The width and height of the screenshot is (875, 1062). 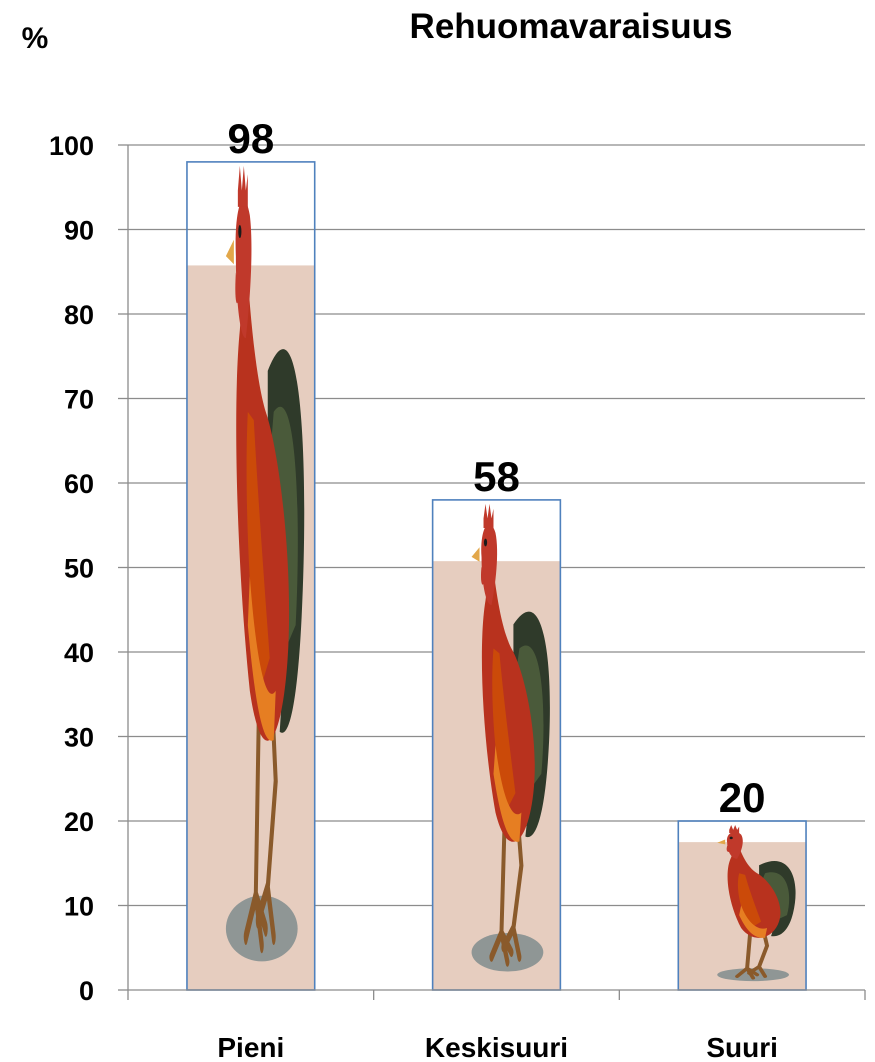 I want to click on y-axis-label: %, so click(x=35, y=38).